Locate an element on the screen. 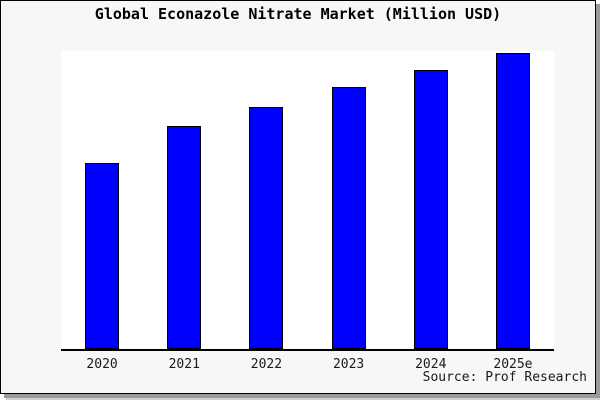 The height and width of the screenshot is (400, 600). bar-2020 is located at coordinates (102, 255).